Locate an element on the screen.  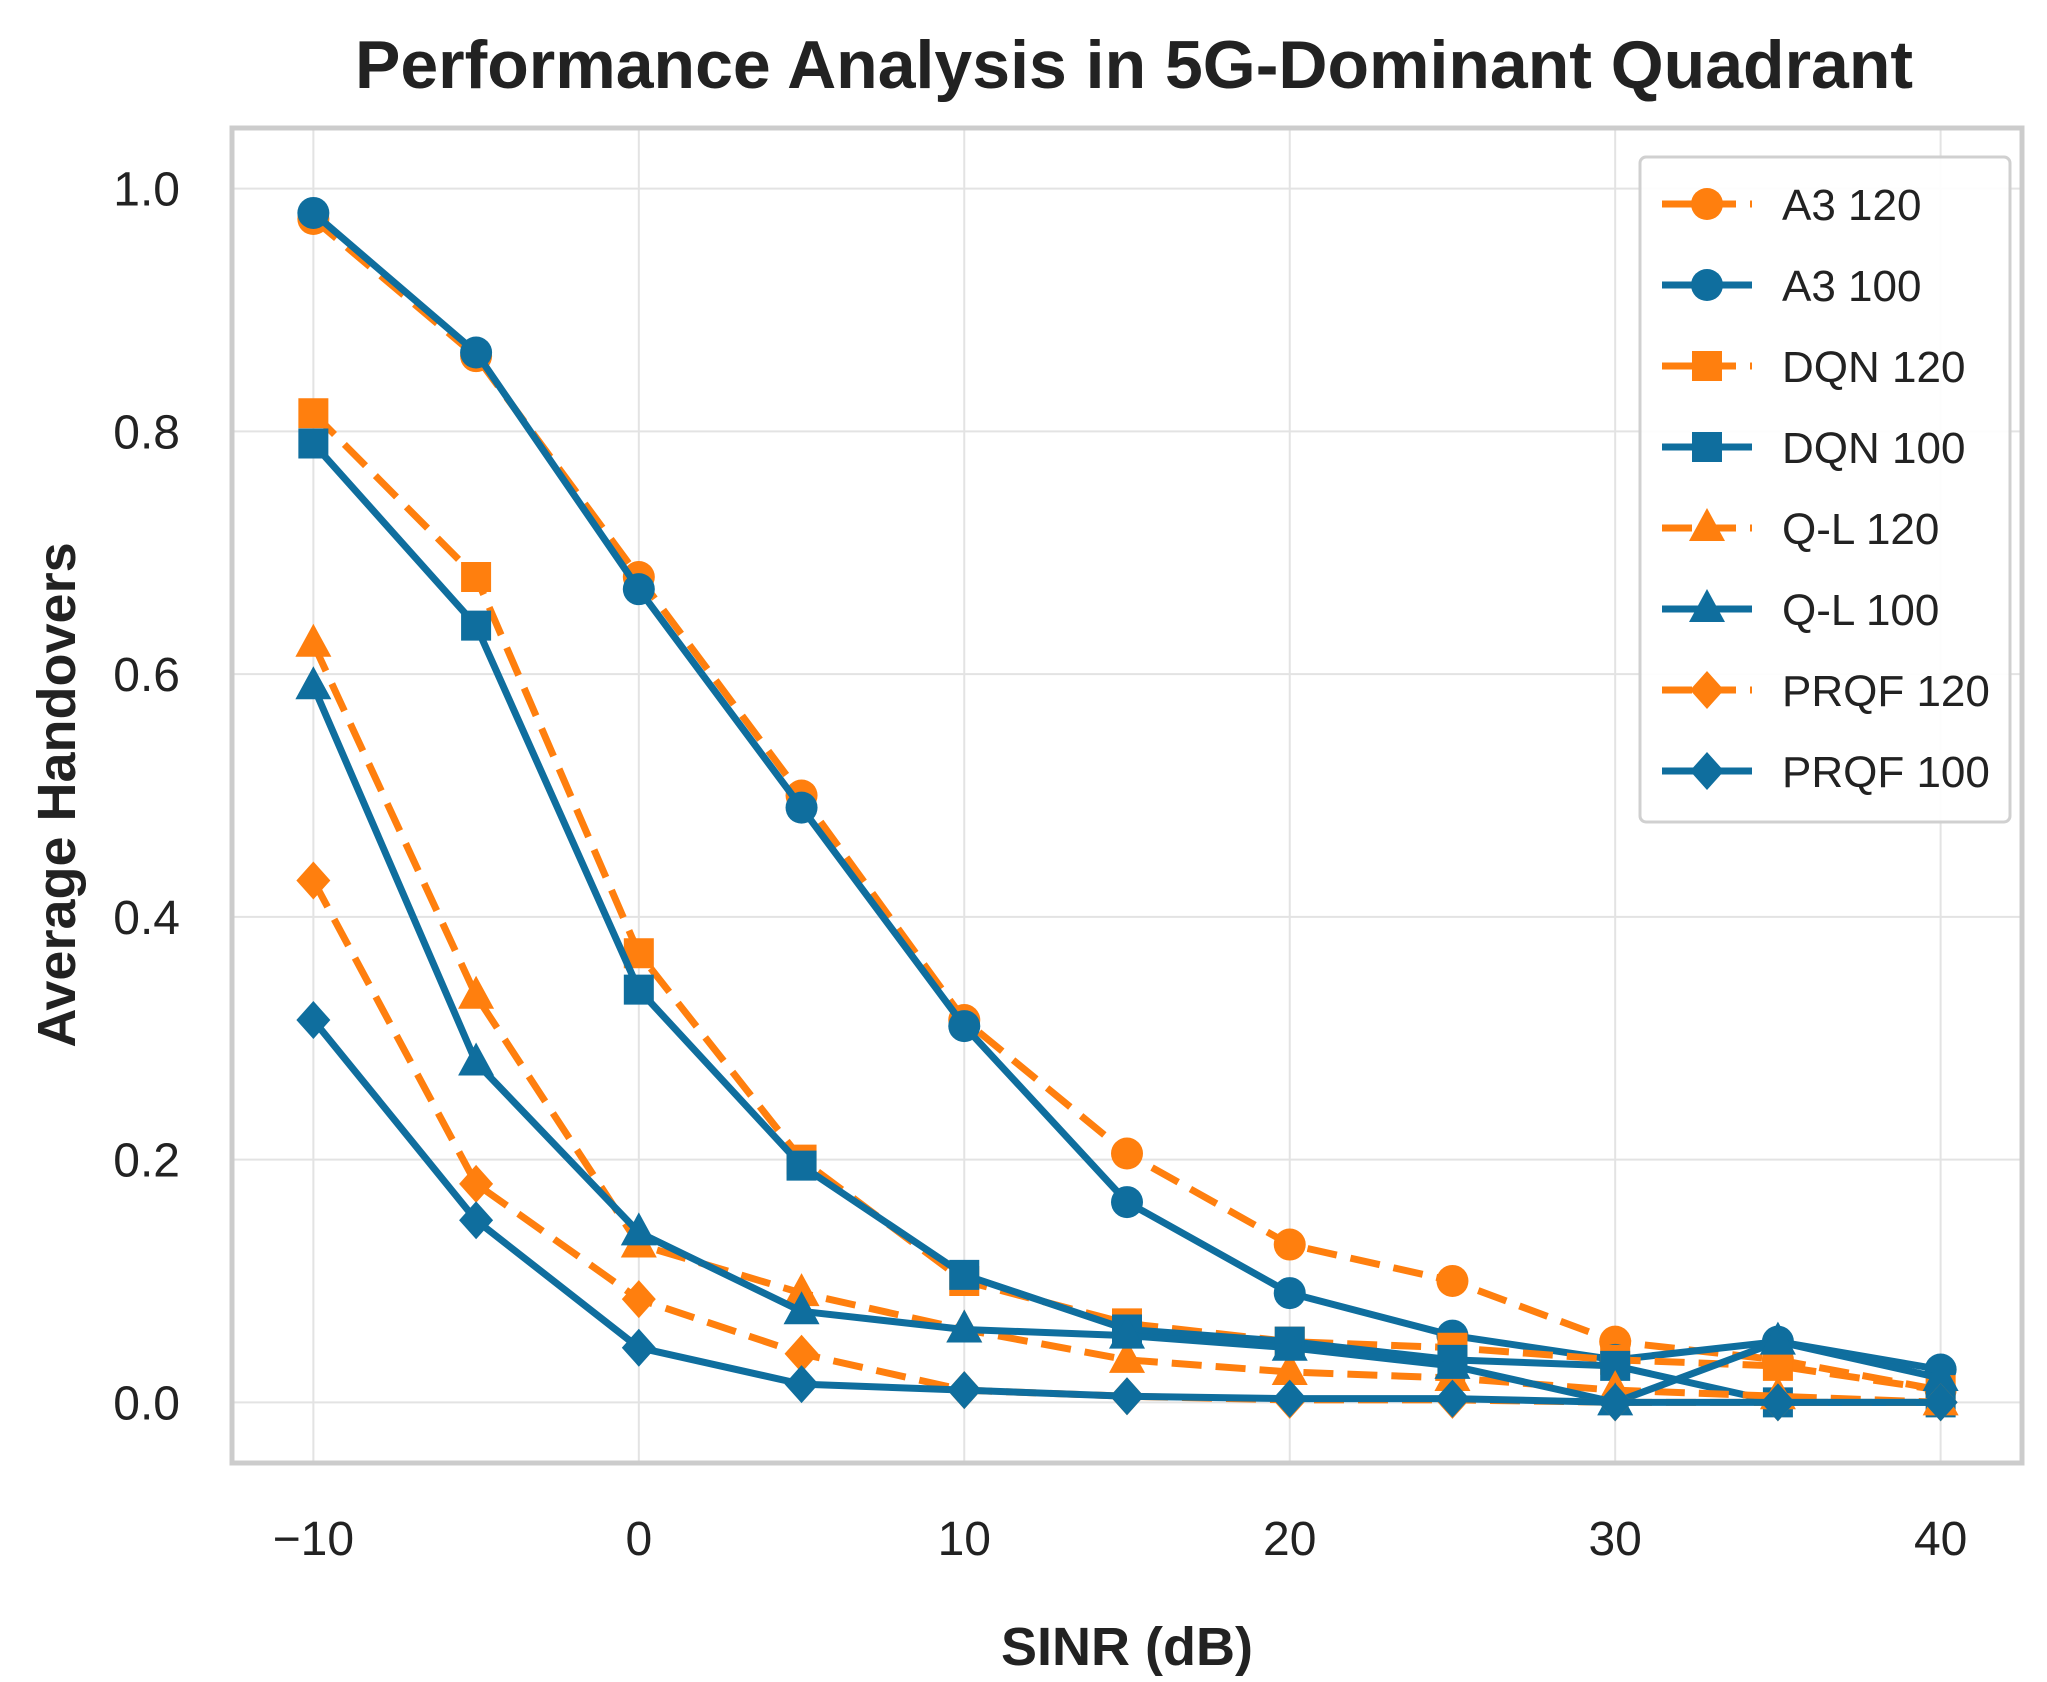
legend-entry-dqn-120: DQN 120 is located at coordinates (1813, 367).